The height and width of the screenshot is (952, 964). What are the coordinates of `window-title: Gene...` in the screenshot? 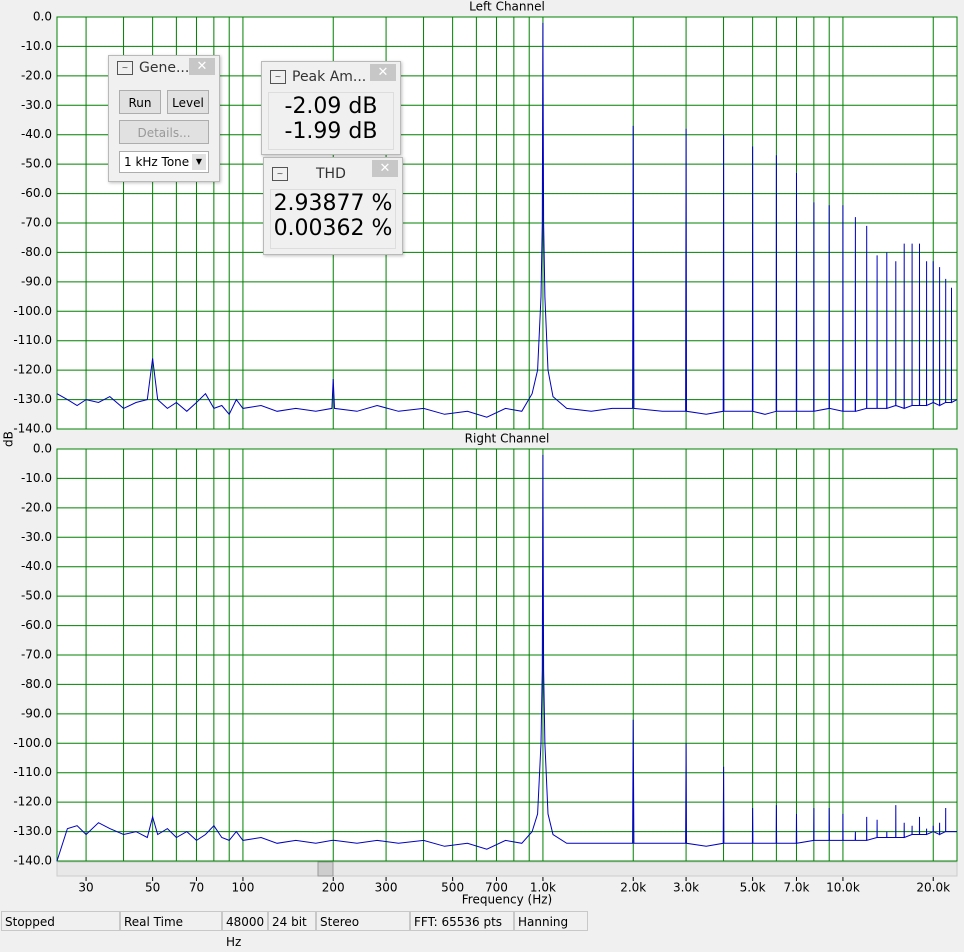 It's located at (164, 68).